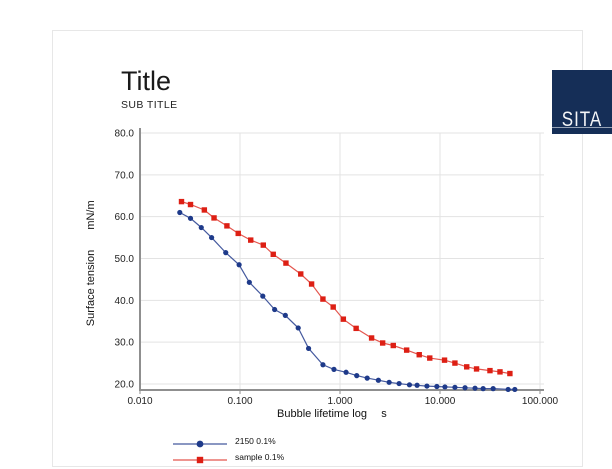 Image resolution: width=612 pixels, height=469 pixels. I want to click on svg-text: Surface tension, so click(91, 288).